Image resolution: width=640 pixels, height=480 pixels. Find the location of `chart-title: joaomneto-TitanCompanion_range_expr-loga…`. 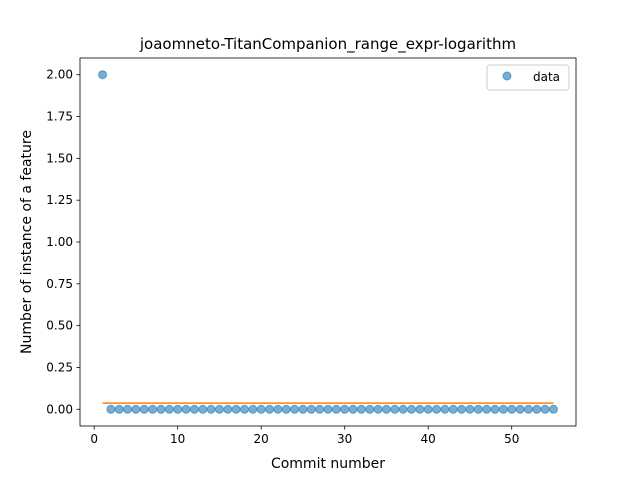

chart-title: joaomneto-TitanCompanion_range_expr-loga… is located at coordinates (327, 44).